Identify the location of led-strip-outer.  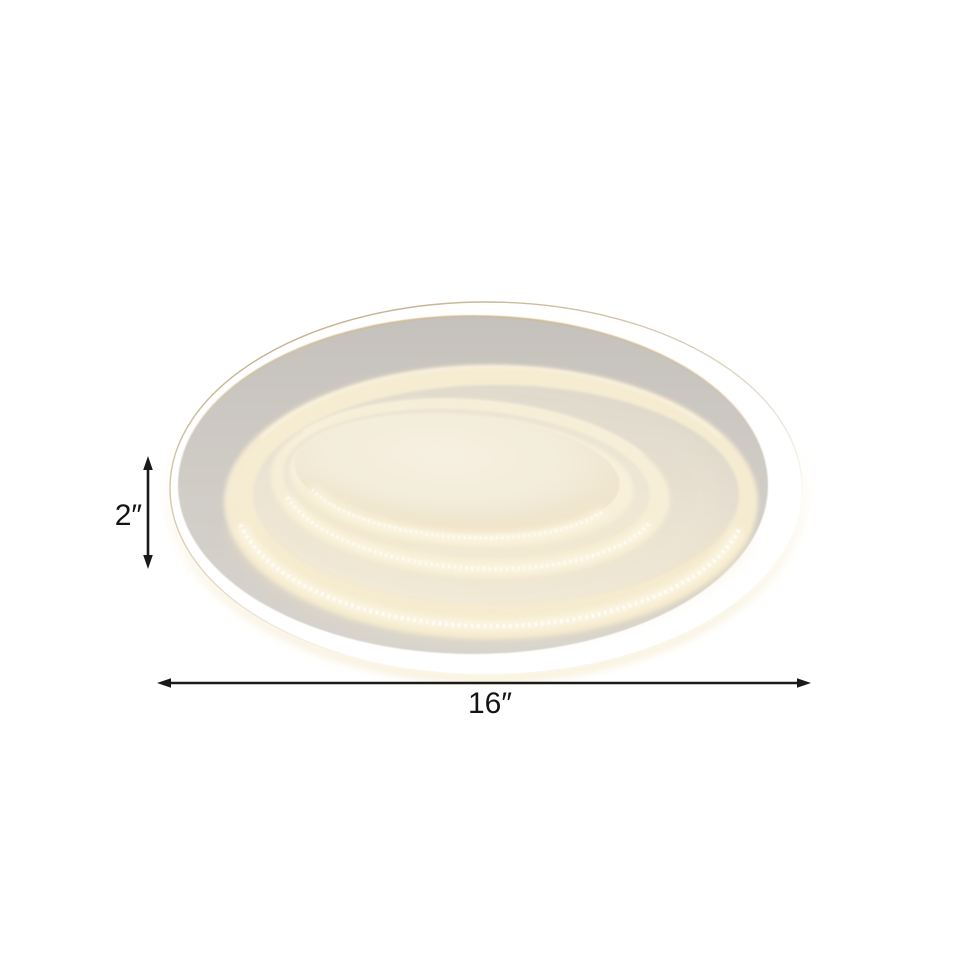
(490, 579).